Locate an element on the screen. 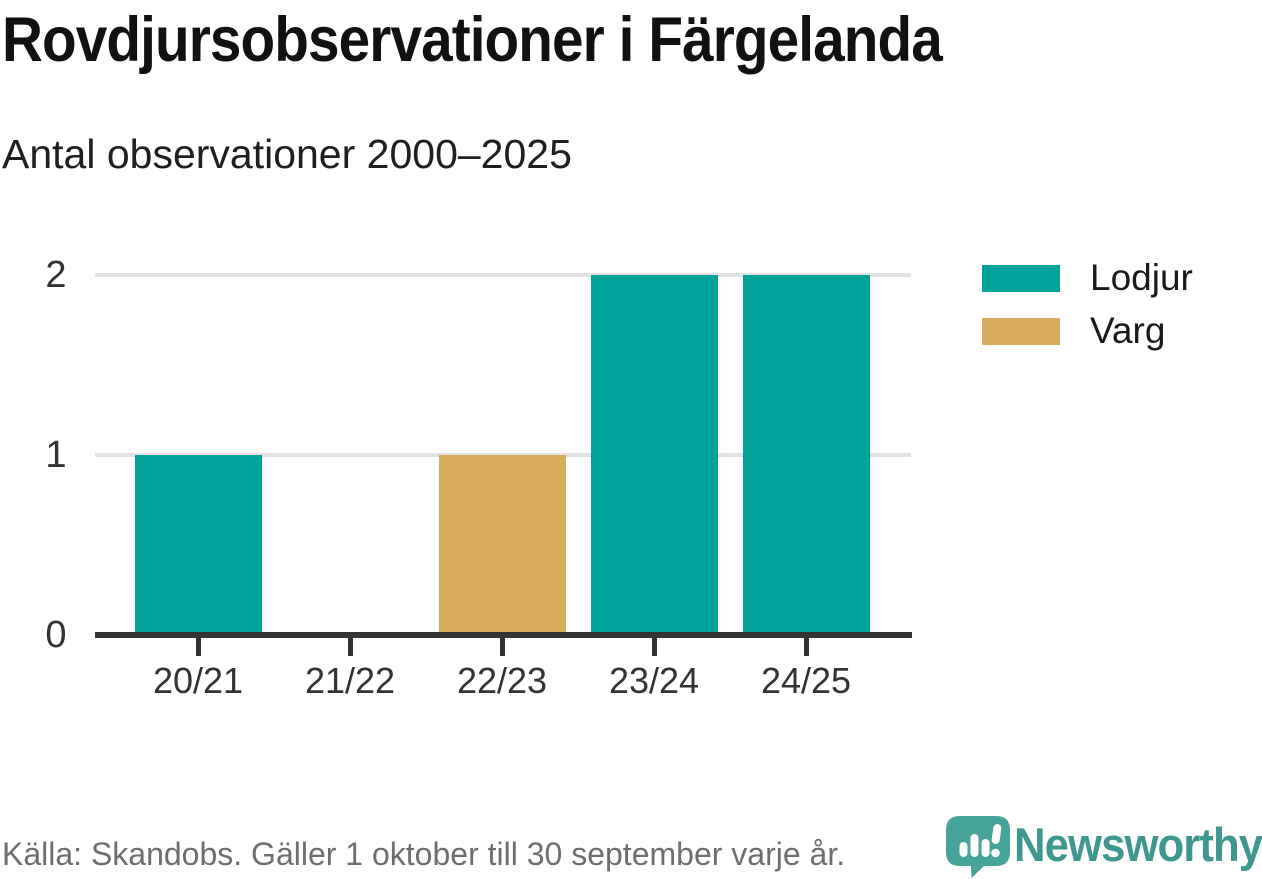 This screenshot has height=879, width=1262. x-axis-tick-21/22 is located at coordinates (350, 647).